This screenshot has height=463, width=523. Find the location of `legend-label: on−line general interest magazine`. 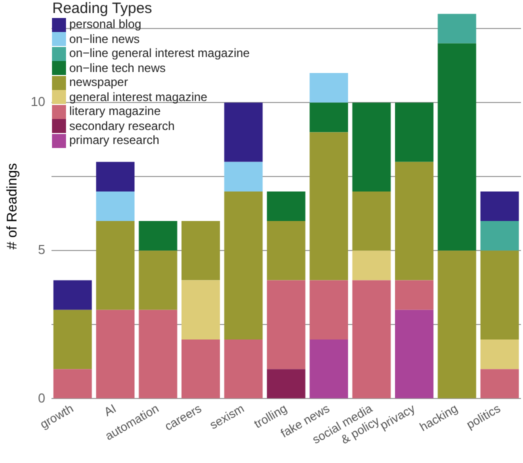

legend-label: on−line general interest magazine is located at coordinates (159, 53).